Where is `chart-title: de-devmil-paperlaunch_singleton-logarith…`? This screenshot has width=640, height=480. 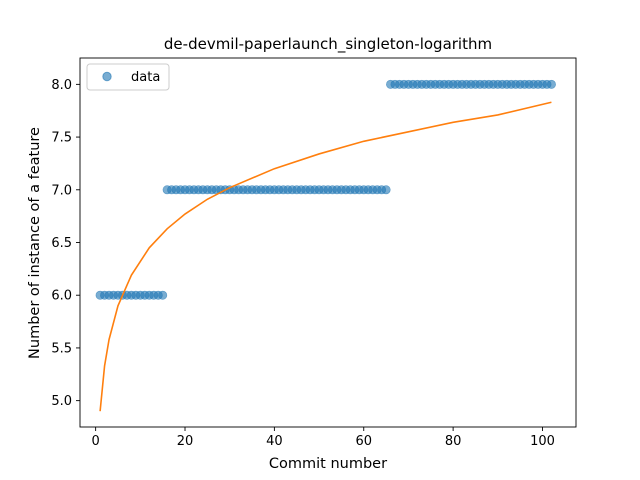 chart-title: de-devmil-paperlaunch_singleton-logarith… is located at coordinates (328, 44).